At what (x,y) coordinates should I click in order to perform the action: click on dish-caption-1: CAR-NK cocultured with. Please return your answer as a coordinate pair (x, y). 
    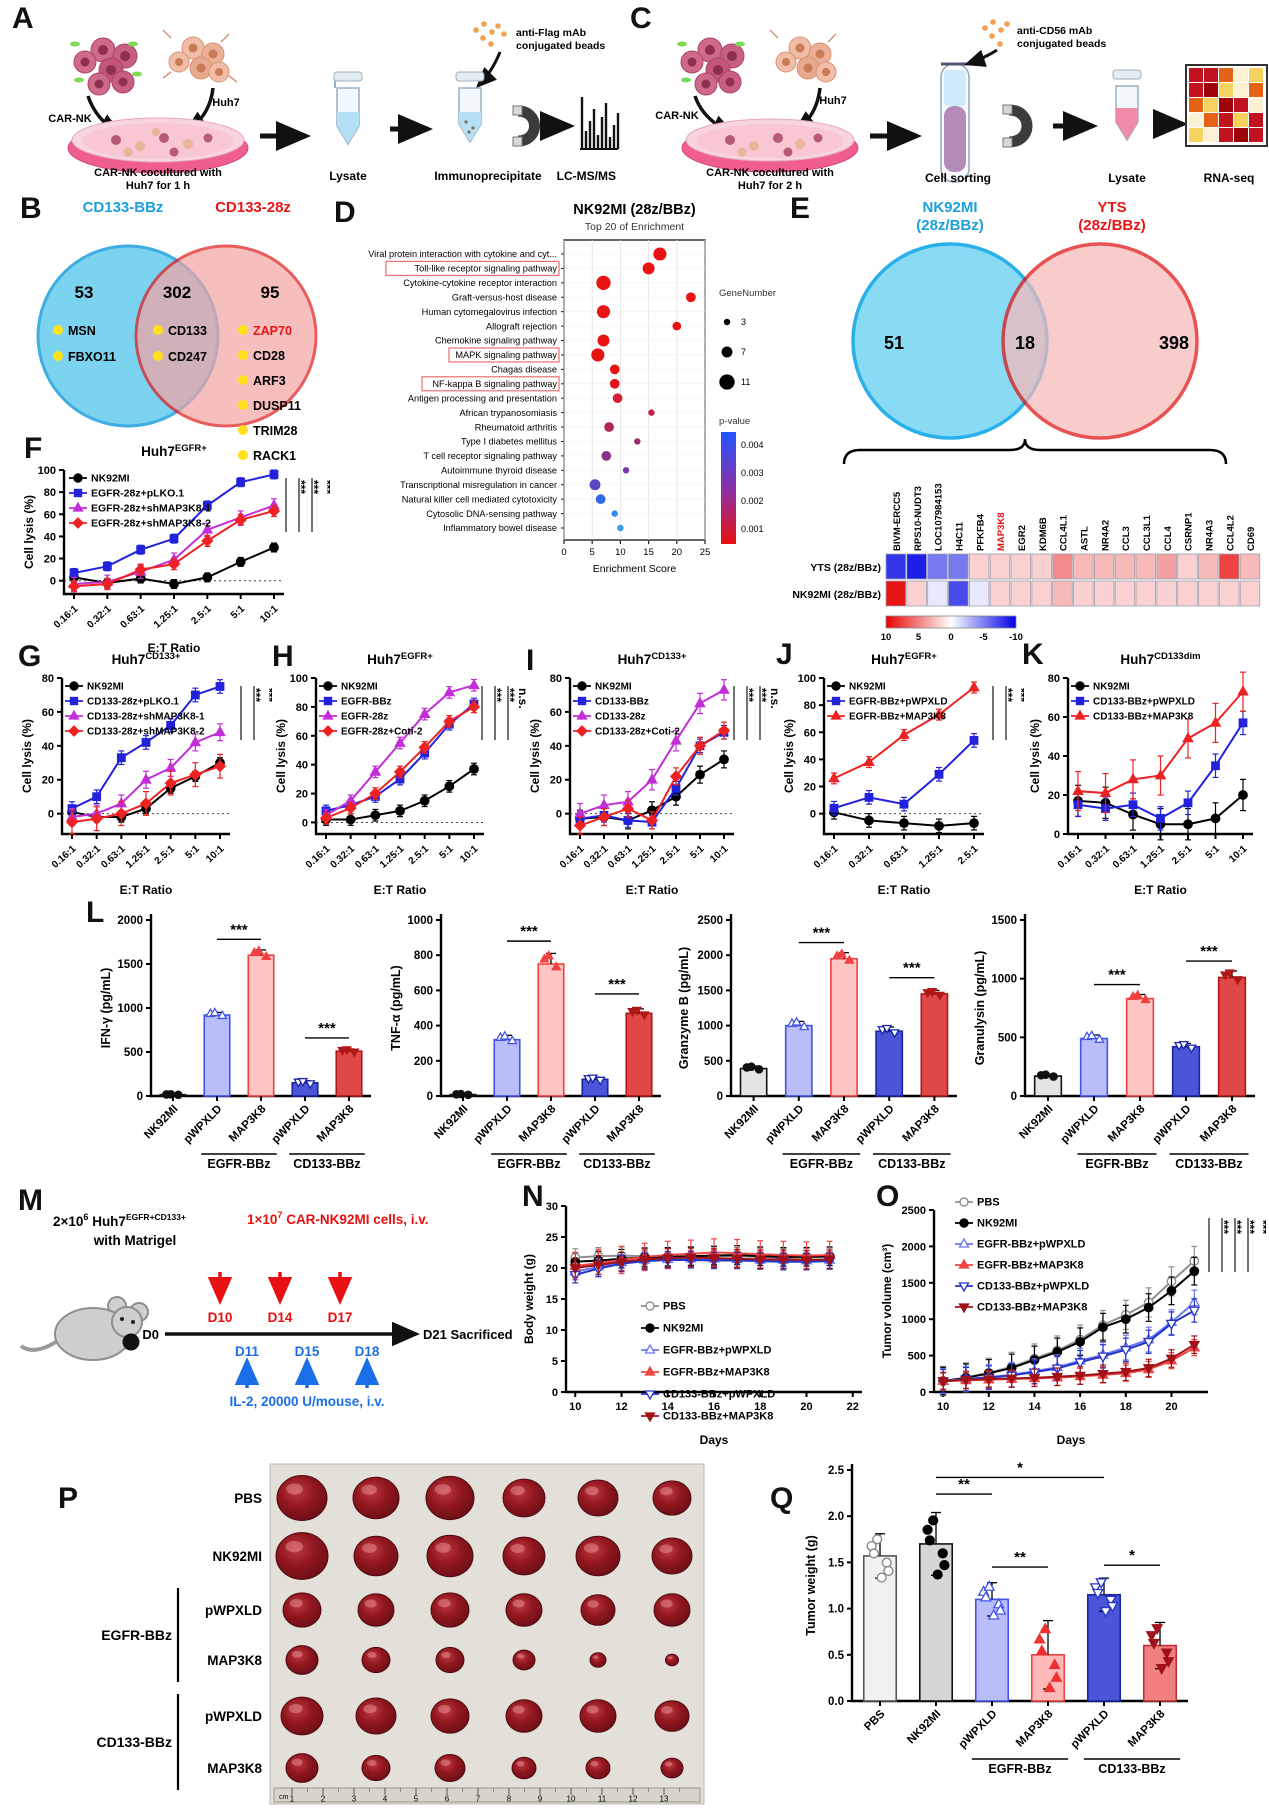
    Looking at the image, I should click on (158, 173).